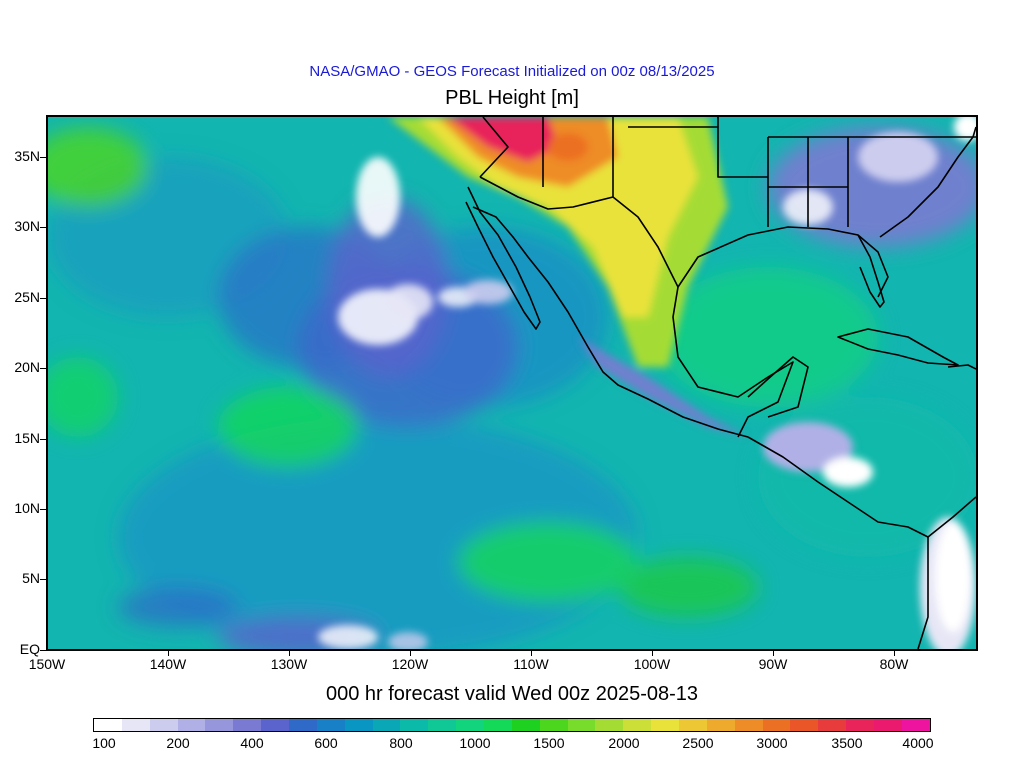  Describe the element at coordinates (178, 743) in the screenshot. I see `colorbar-label-200: 200` at that location.